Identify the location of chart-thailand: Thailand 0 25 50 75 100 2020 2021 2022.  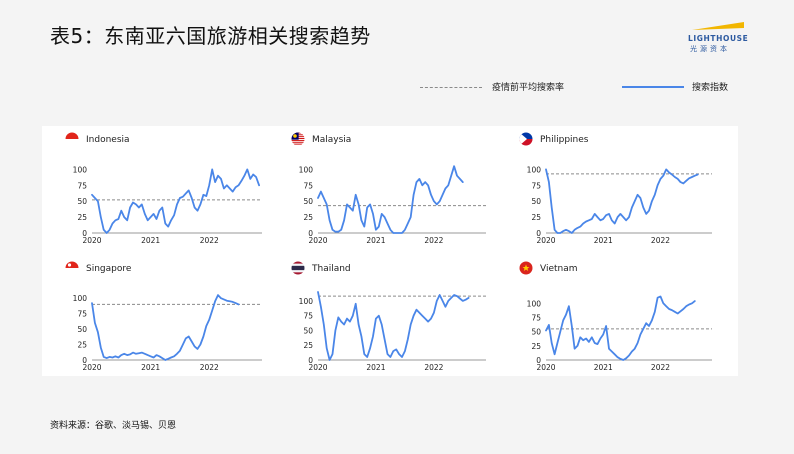
(388, 316).